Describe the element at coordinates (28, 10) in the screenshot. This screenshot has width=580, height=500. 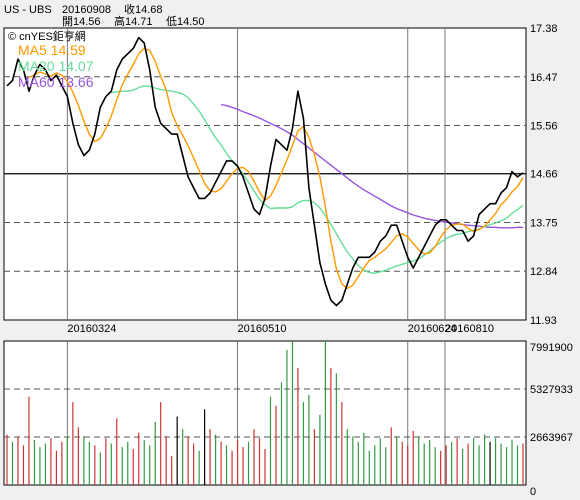
I see `symbol-label: US - UBS` at that location.